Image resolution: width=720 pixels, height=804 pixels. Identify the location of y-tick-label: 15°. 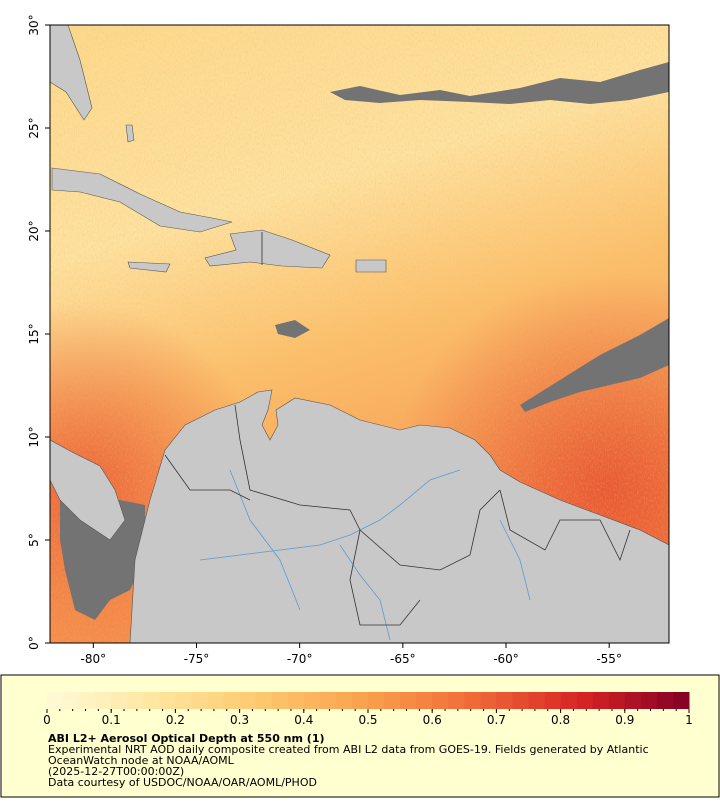
(34, 333).